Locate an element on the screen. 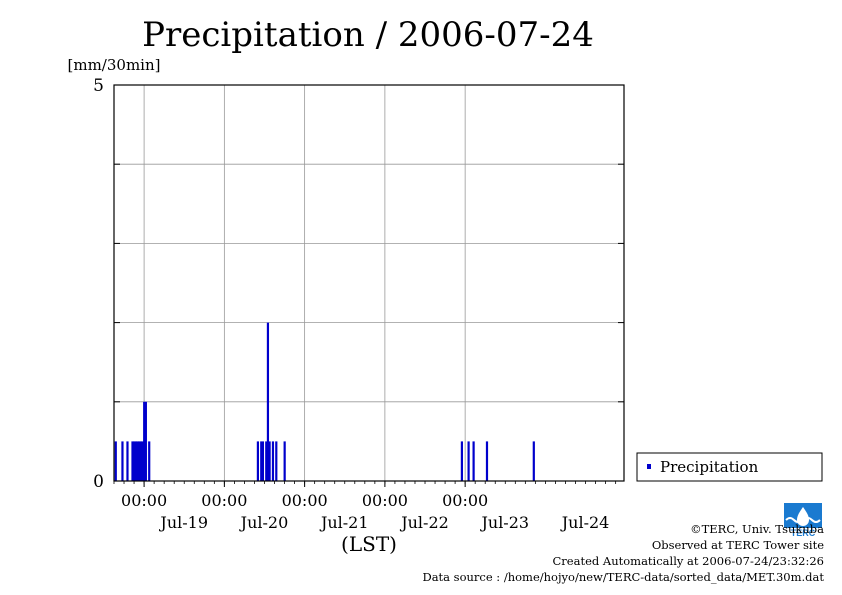 This screenshot has height=595, width=842. copyright-text: ©TERC, Univ. Tsukuba is located at coordinates (757, 529).